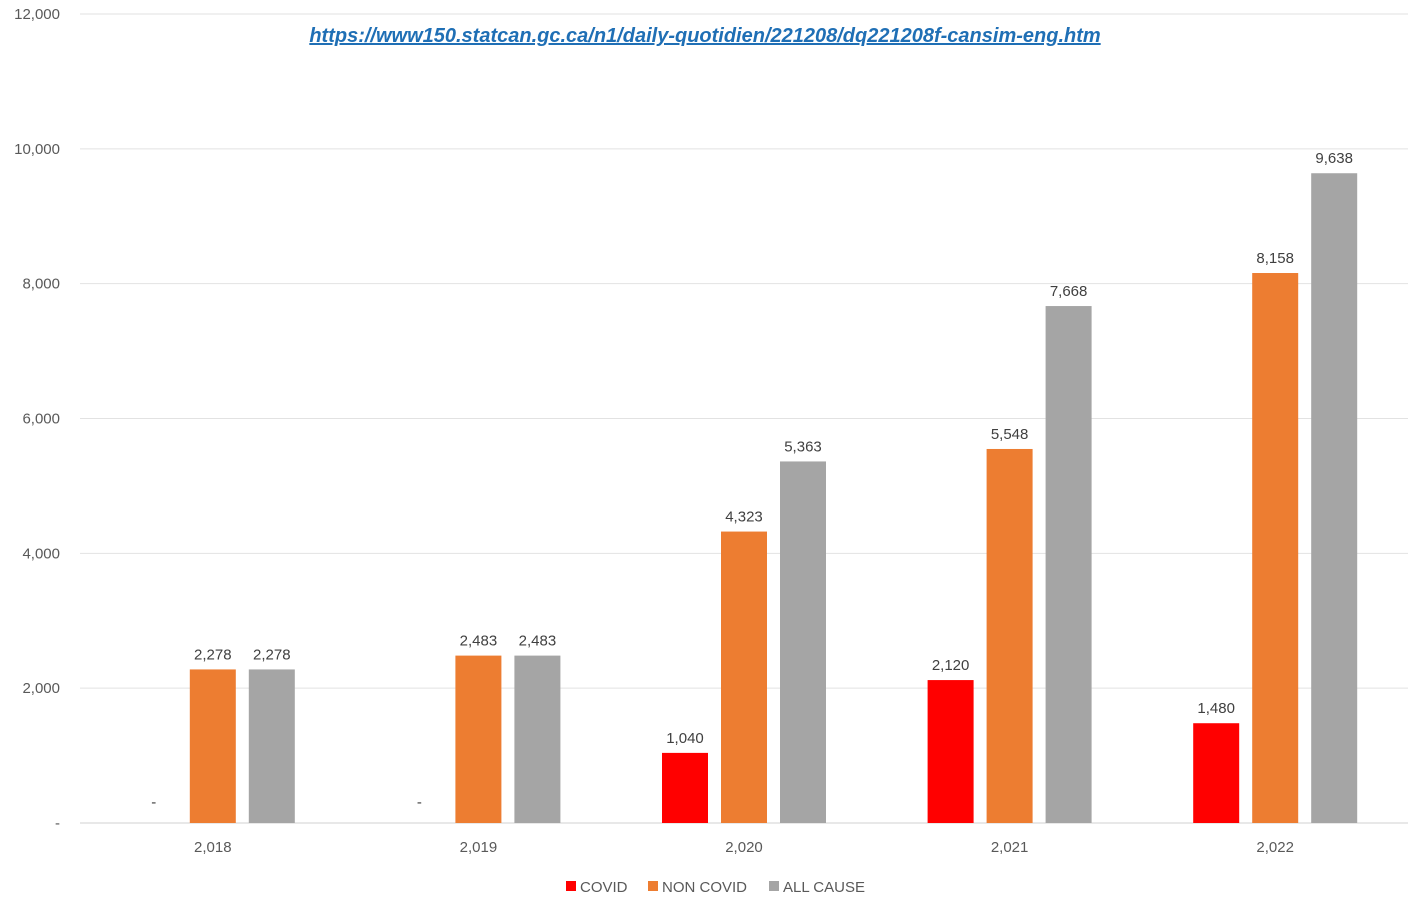  Describe the element at coordinates (41, 688) in the screenshot. I see `y-tick-label: 2,000` at that location.